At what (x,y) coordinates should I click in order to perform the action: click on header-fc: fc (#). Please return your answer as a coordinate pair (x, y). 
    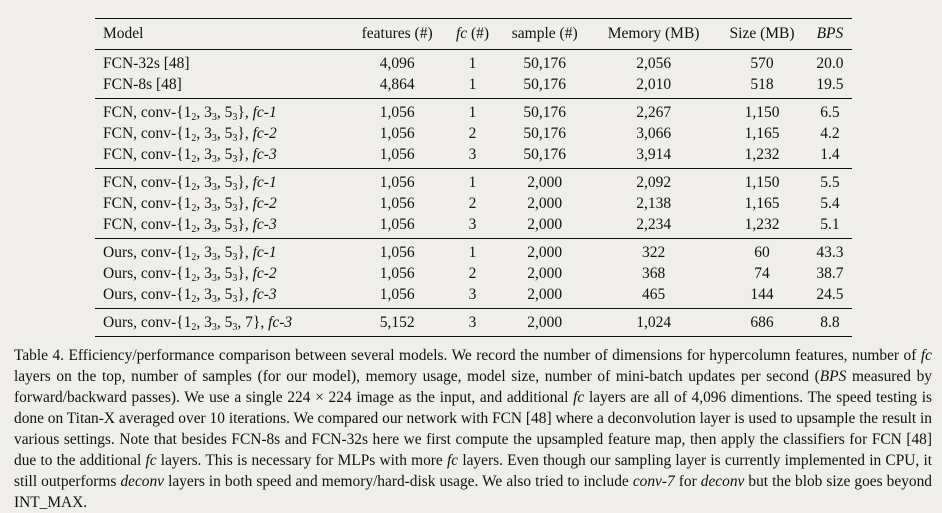
    Looking at the image, I should click on (472, 34).